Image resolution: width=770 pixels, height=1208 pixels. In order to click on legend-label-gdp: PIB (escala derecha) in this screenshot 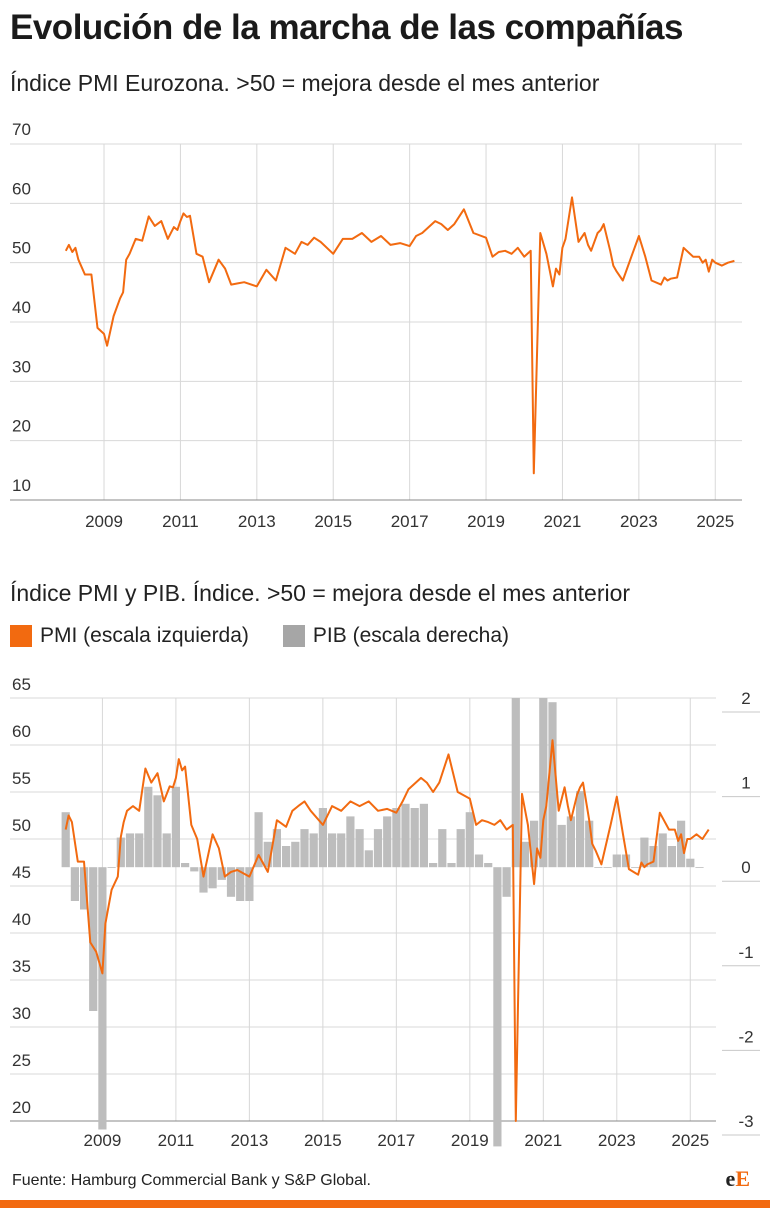, I will do `click(411, 635)`.